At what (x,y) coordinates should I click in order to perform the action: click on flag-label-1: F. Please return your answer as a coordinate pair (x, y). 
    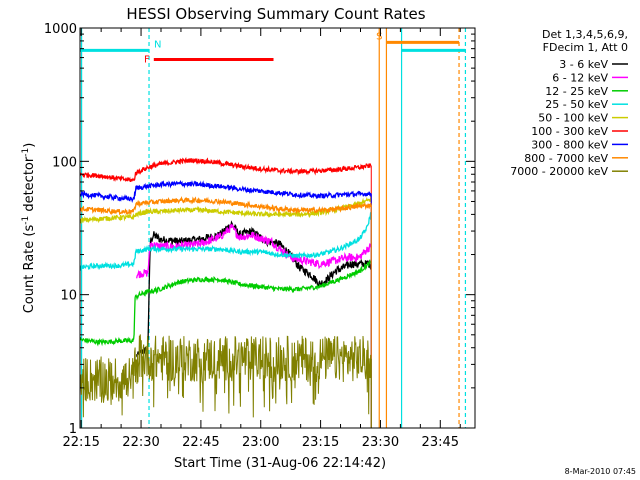
    Looking at the image, I should click on (147, 60).